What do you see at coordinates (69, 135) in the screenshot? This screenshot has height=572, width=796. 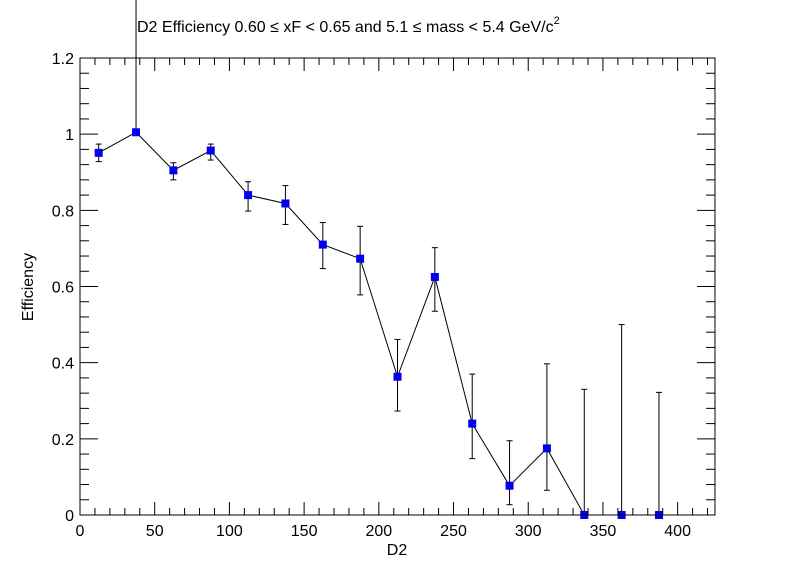 I see `y-tick-label: 1` at bounding box center [69, 135].